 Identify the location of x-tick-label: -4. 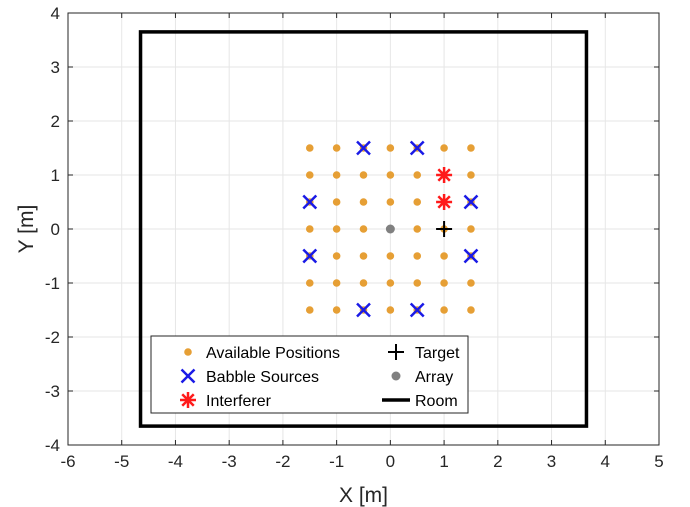
(175, 461).